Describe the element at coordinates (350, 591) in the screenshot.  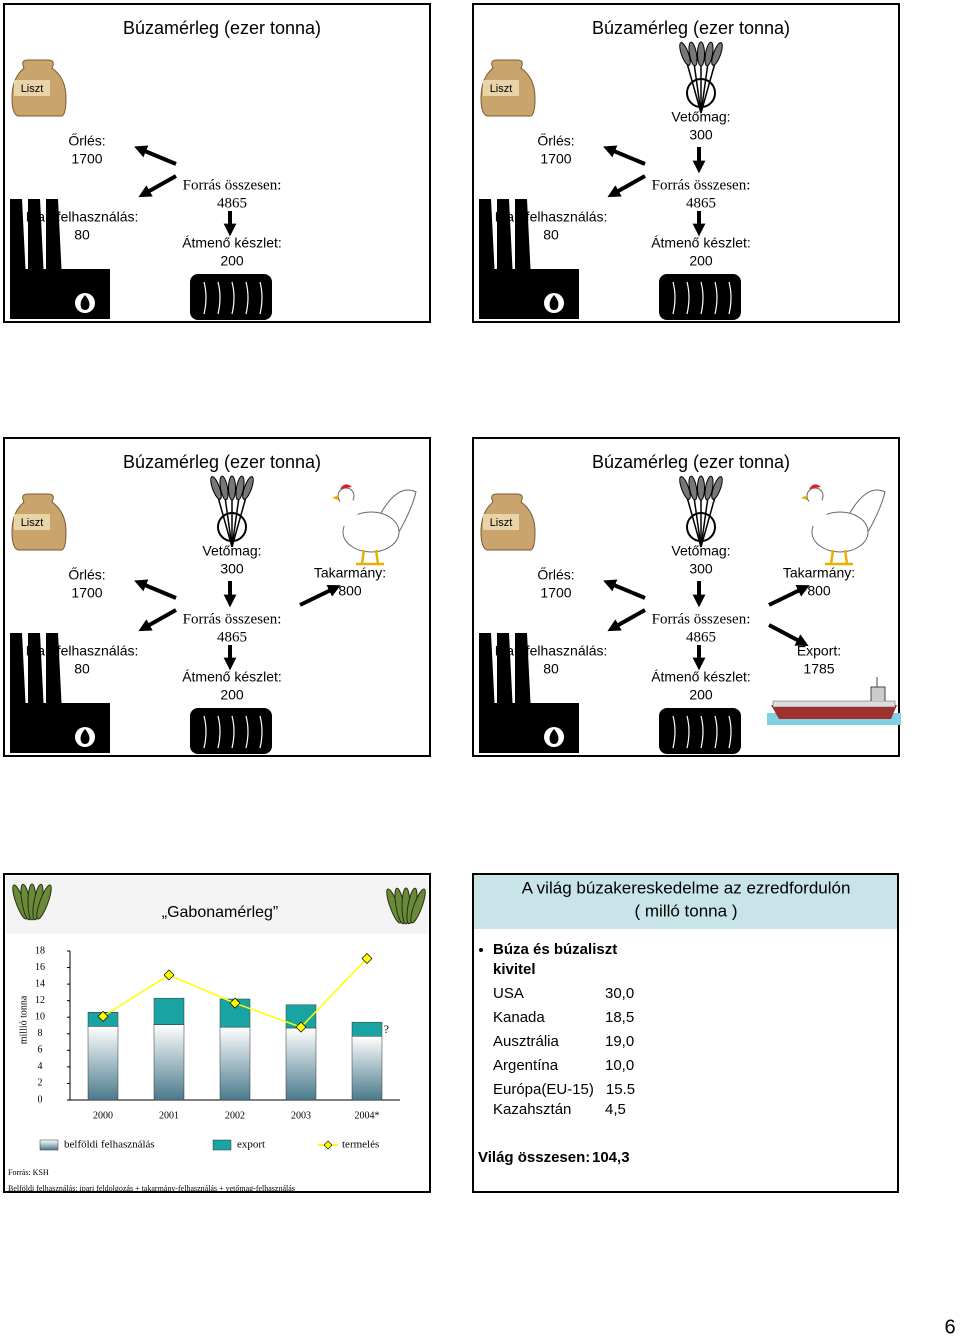
I see `item-value: 800` at that location.